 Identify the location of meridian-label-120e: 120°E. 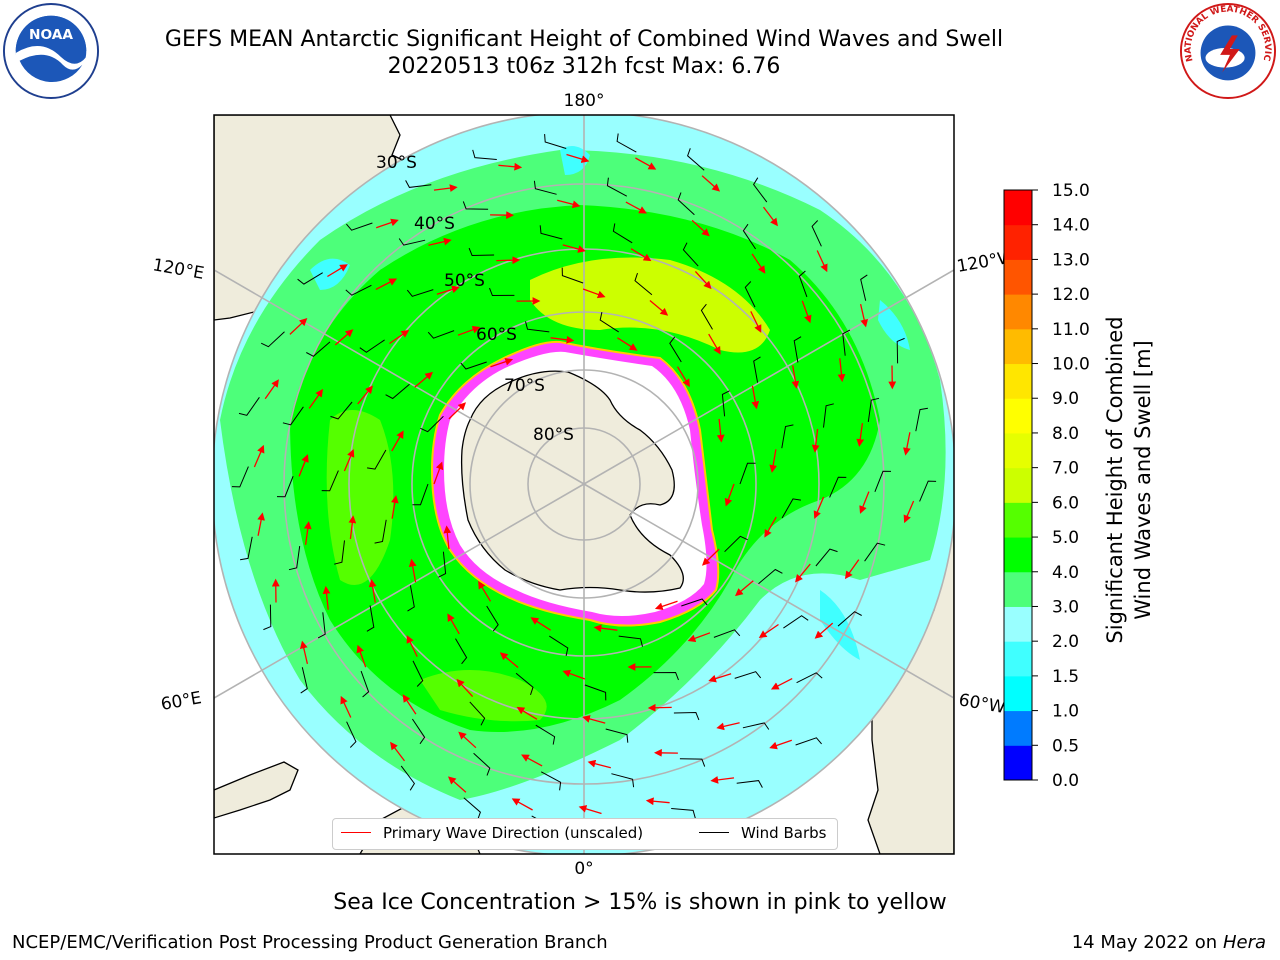
(178, 269).